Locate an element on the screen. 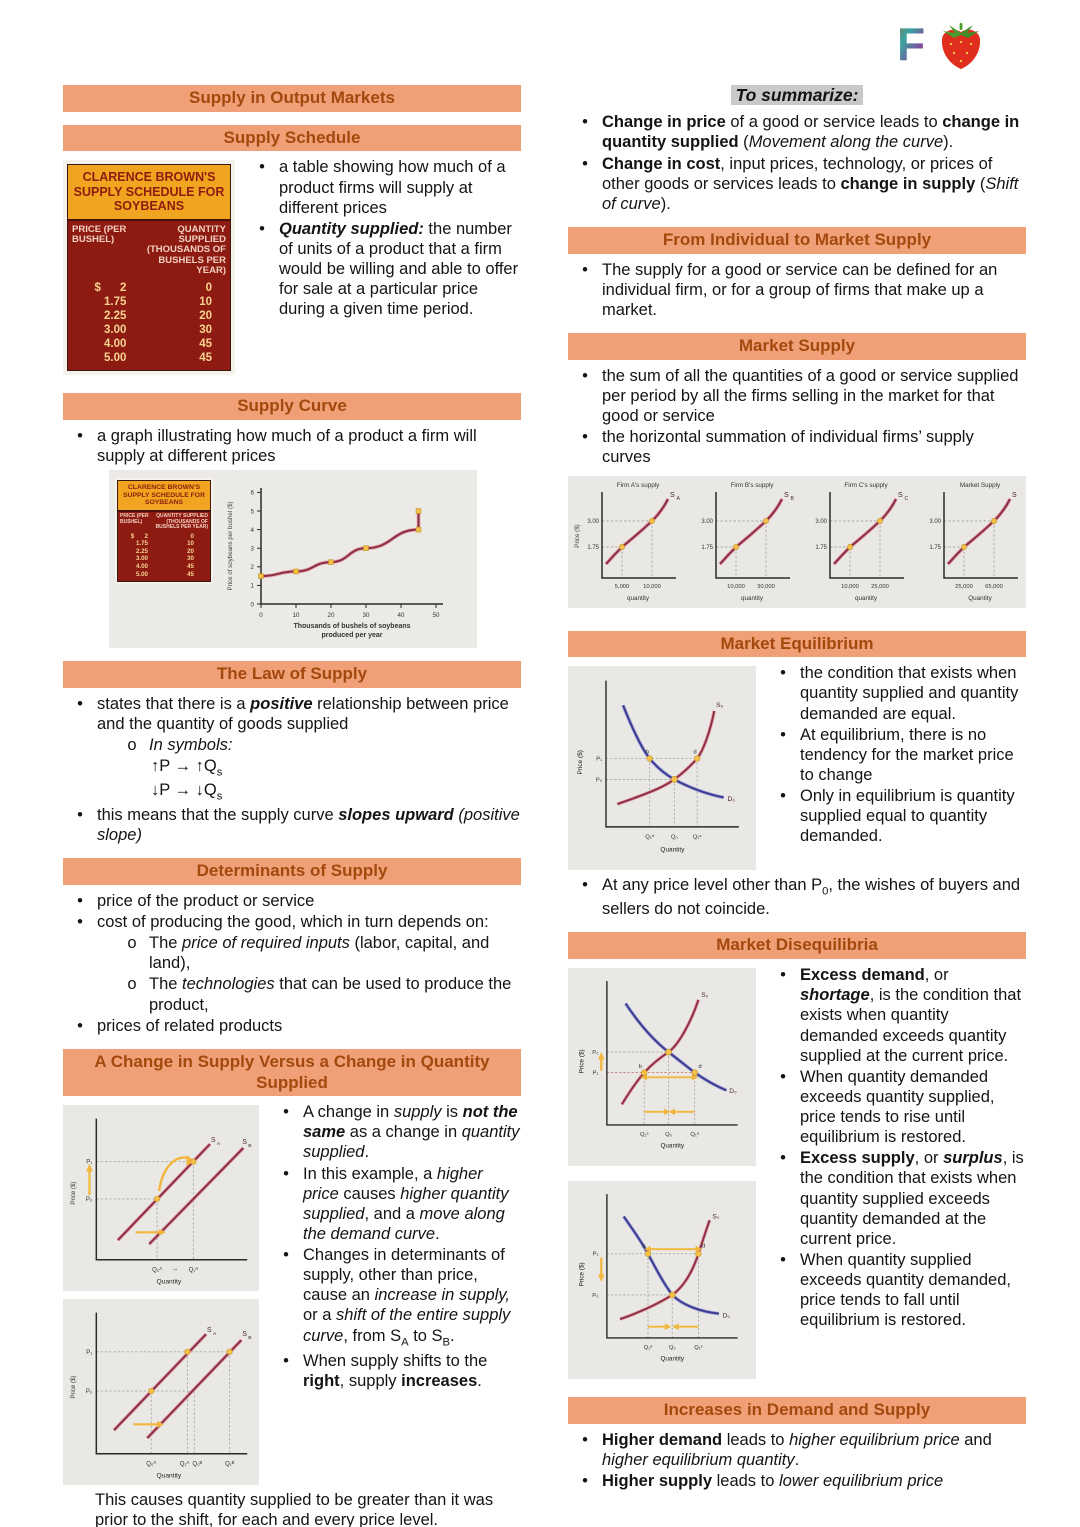 The image size is (1080, 1527). x-label-q1b: Q₁ᴮ is located at coordinates (230, 1464).